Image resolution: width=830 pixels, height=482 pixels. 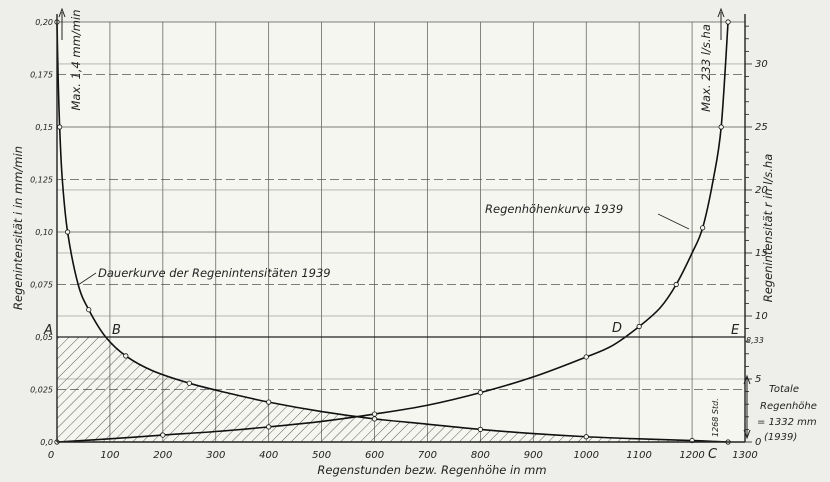 I want to click on y-right-axis-label: Regenintensität r in l/s.ha, so click(x=768, y=228).